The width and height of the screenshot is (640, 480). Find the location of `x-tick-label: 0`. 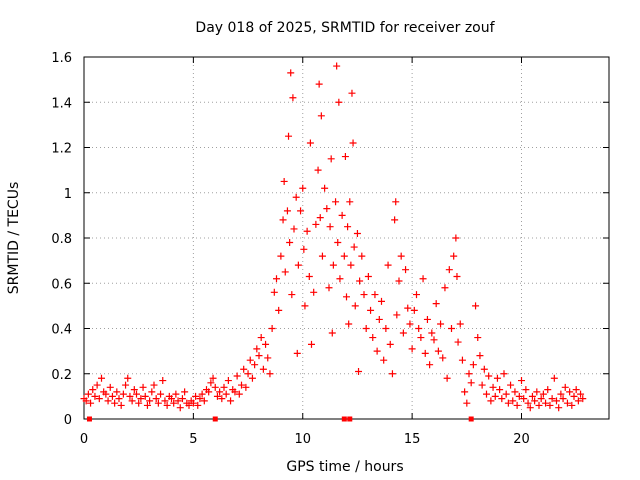

x-tick-label: 0 is located at coordinates (84, 439).